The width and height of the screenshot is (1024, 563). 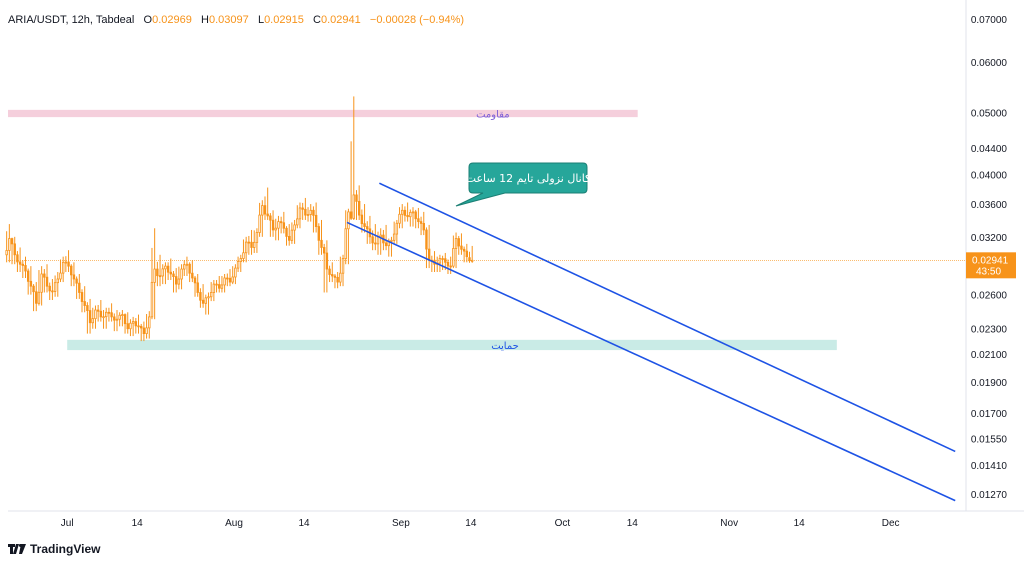 I want to click on price-badge-price: 0.02941, so click(x=990, y=260).